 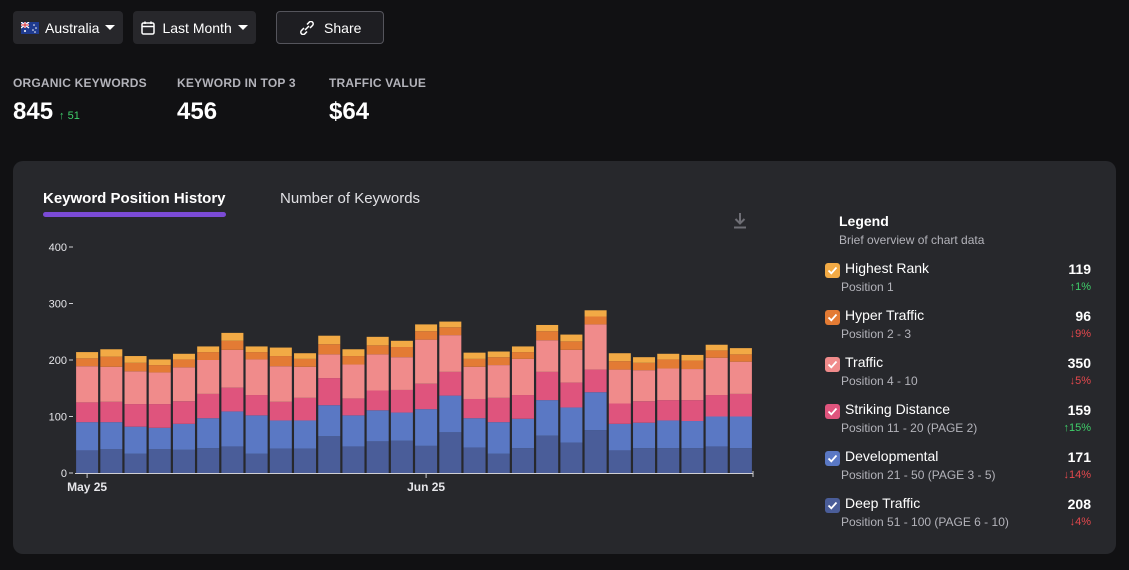 What do you see at coordinates (864, 362) in the screenshot?
I see `legend-item-name: Traffic` at bounding box center [864, 362].